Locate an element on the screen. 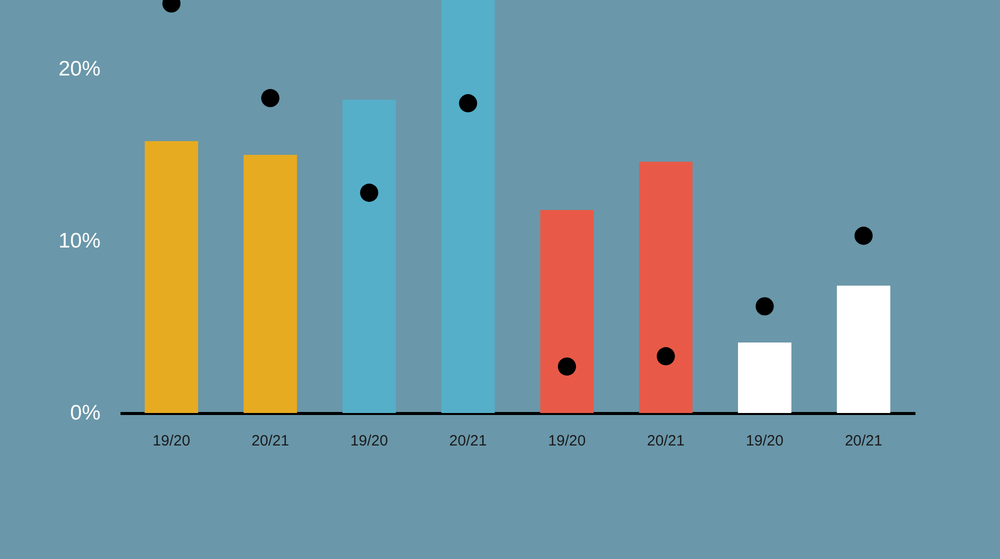 Image resolution: width=1000 pixels, height=559 pixels. y-tick-label: 10% is located at coordinates (79, 240).